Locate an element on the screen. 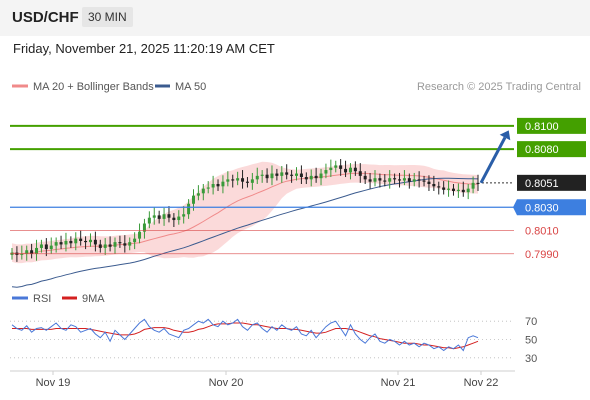  rsi-tick-70: 70 is located at coordinates (531, 322).